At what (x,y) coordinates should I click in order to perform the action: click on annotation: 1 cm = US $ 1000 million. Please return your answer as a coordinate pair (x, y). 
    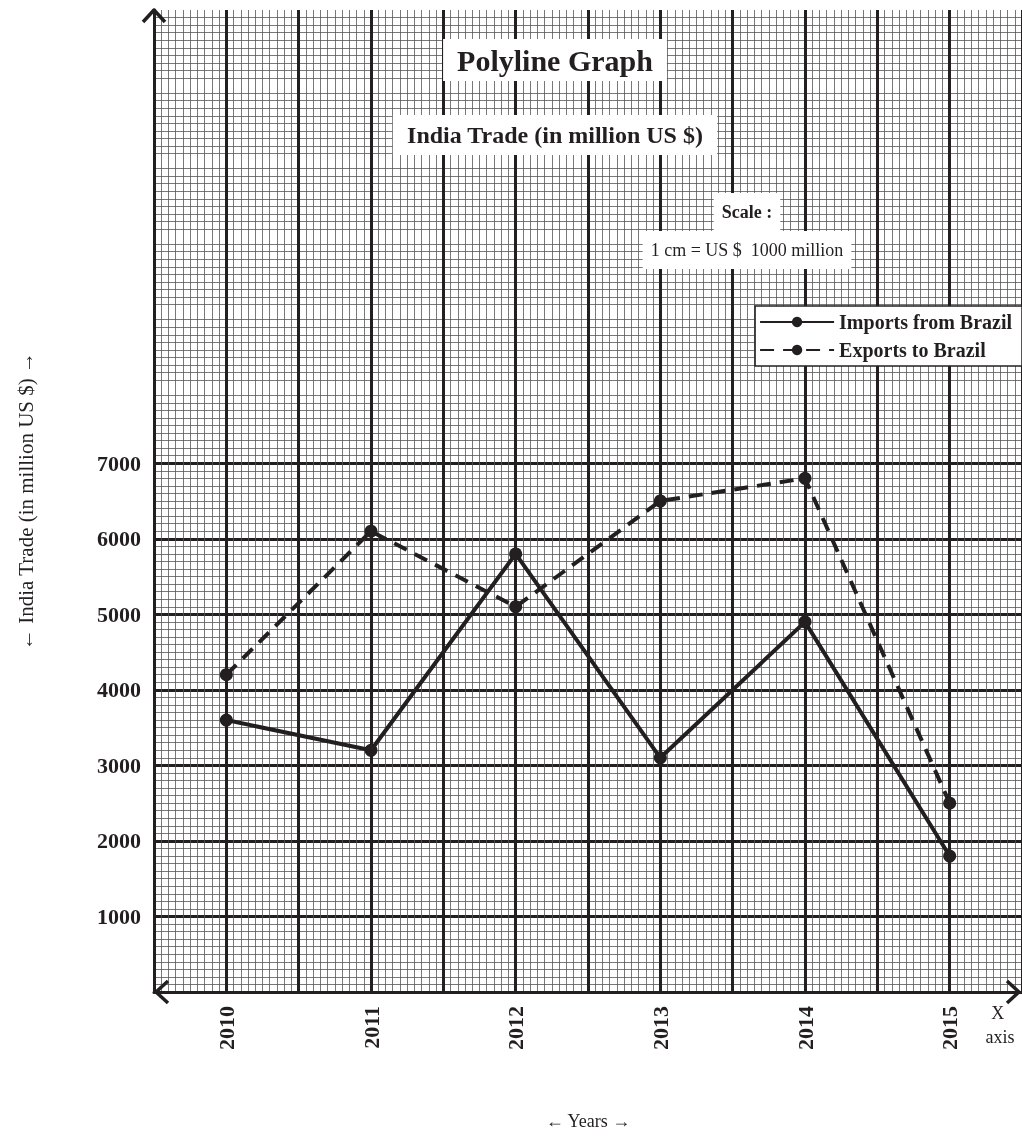
    Looking at the image, I should click on (747, 250).